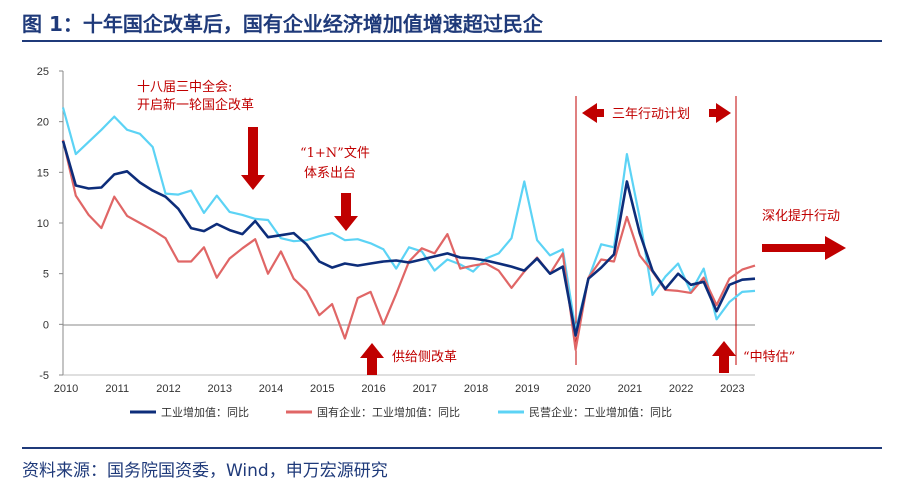 The width and height of the screenshot is (913, 492). Describe the element at coordinates (424, 357) in the screenshot. I see `annotation-supply-side: 供给侧改革` at that location.